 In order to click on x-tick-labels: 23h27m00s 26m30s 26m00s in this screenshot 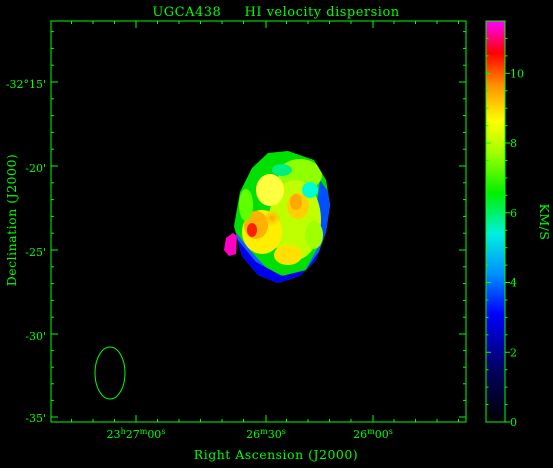, I will do `click(250, 434)`.